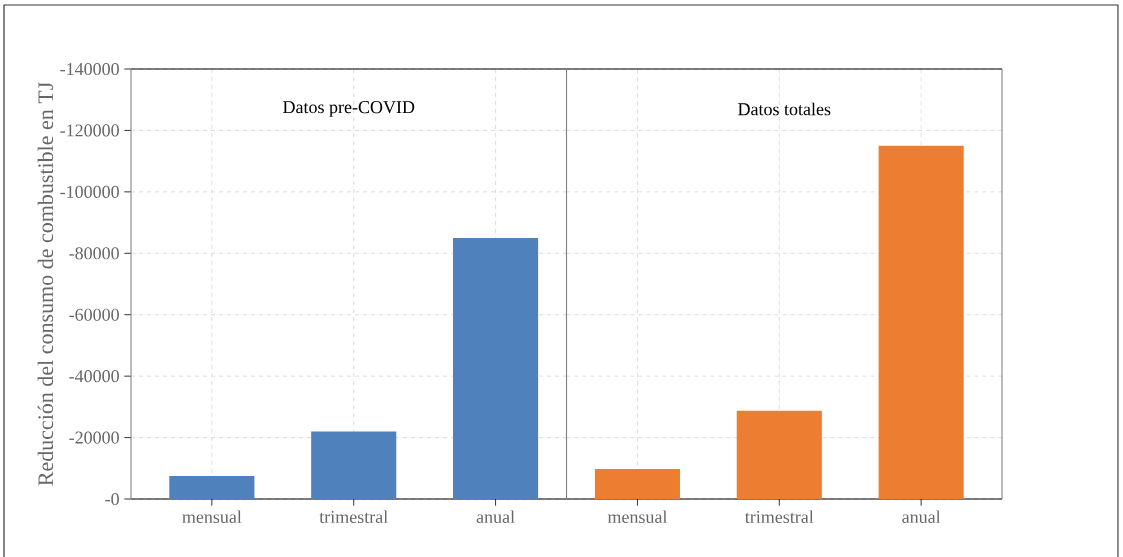 The width and height of the screenshot is (1123, 557). I want to click on y-tick-label: -140000, so click(89, 69).